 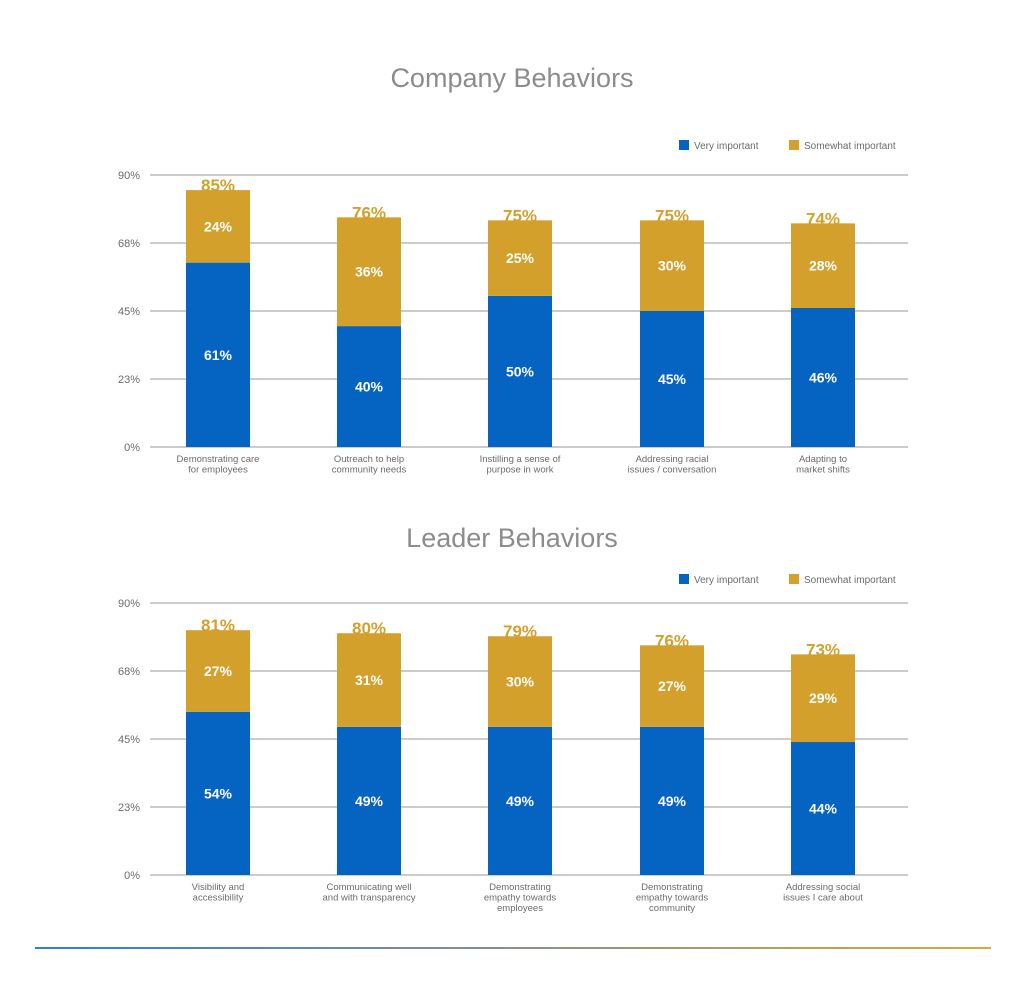 I want to click on category-label-line: Visibility and, so click(x=218, y=887).